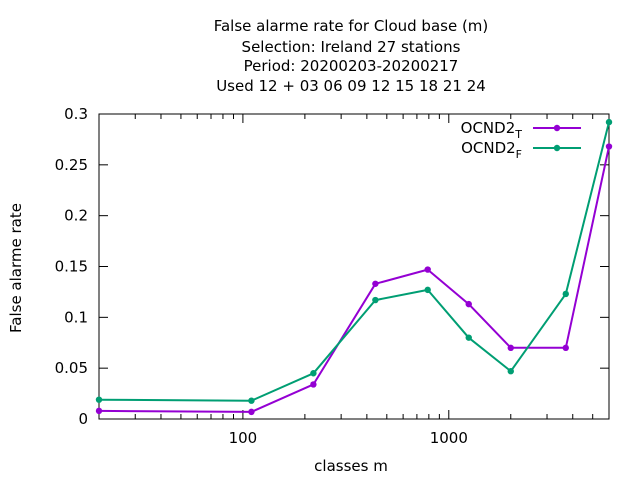 The height and width of the screenshot is (485, 640). I want to click on title-line-4: Used 12 + 03 06 09 12 15 18 21 24, so click(351, 86).